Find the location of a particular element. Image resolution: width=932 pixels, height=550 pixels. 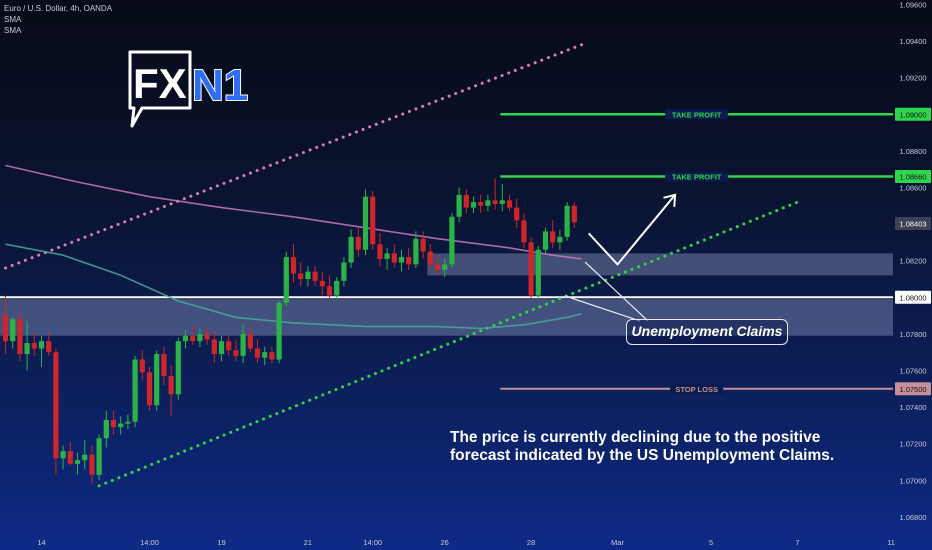

price-label-current: 1.08403 is located at coordinates (912, 224).